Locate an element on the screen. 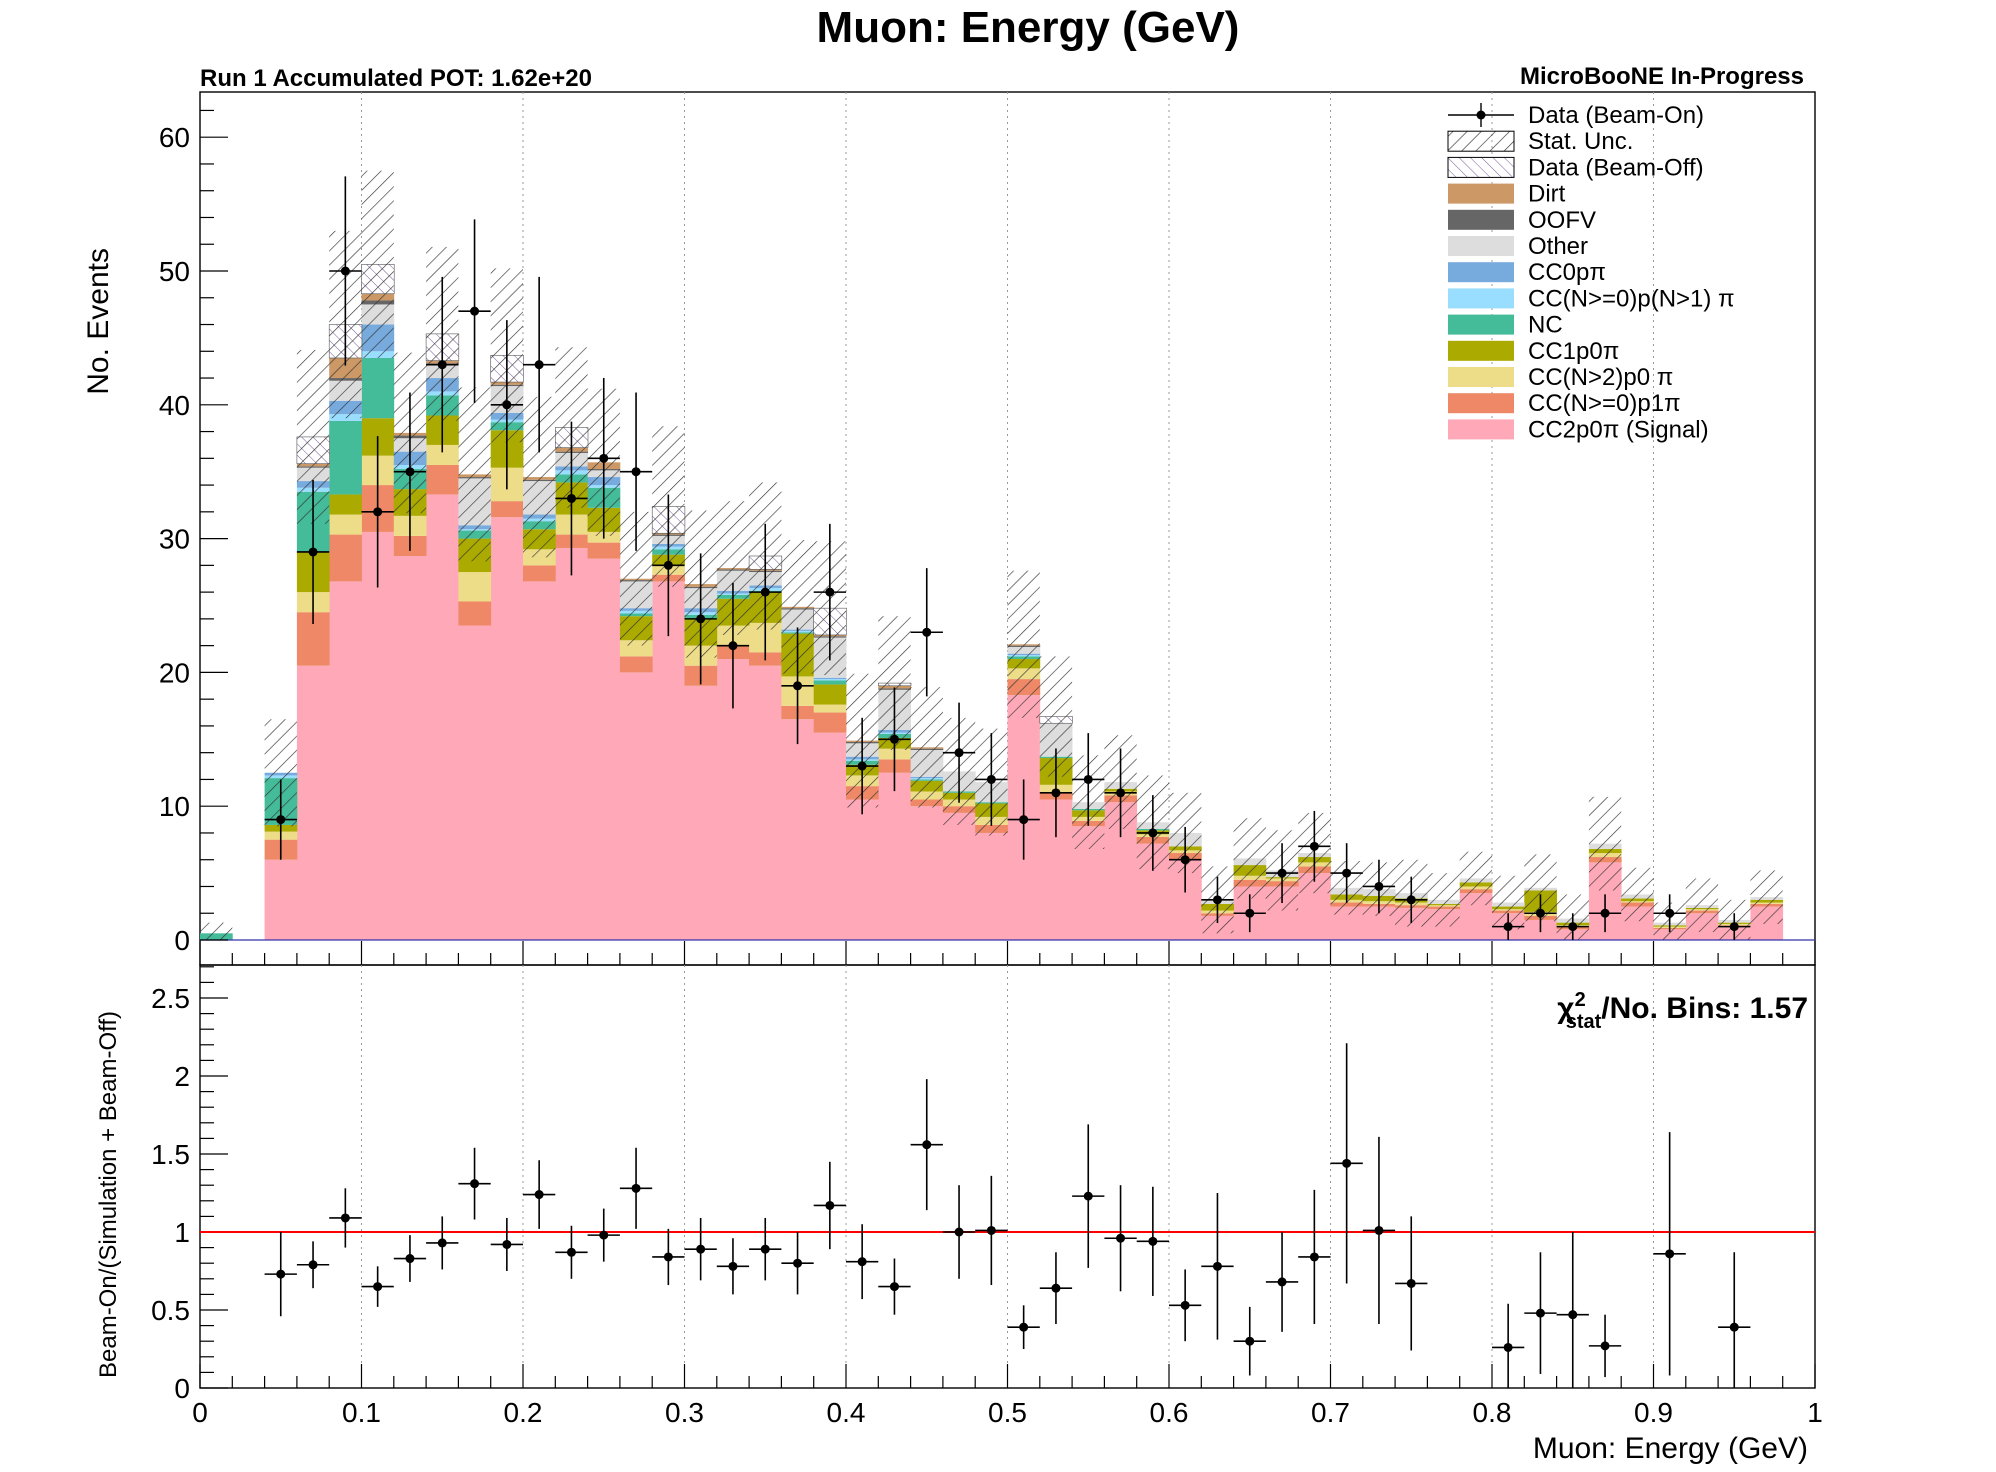 This screenshot has width=1996, height=1472. bar-cc0p is located at coordinates (830, 678).